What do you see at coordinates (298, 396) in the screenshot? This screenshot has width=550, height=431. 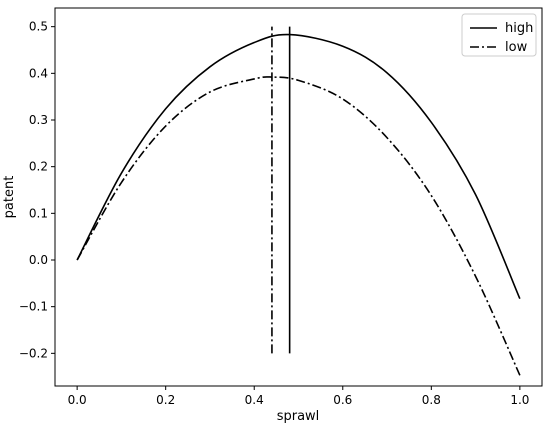 I see `x-axis: 0.0 0.2 0.4 0.6 0.8 1.0` at bounding box center [298, 396].